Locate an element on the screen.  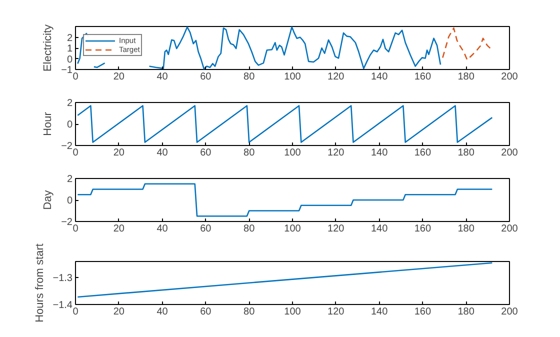
y-axis-title: Electricity is located at coordinates (48, 48).